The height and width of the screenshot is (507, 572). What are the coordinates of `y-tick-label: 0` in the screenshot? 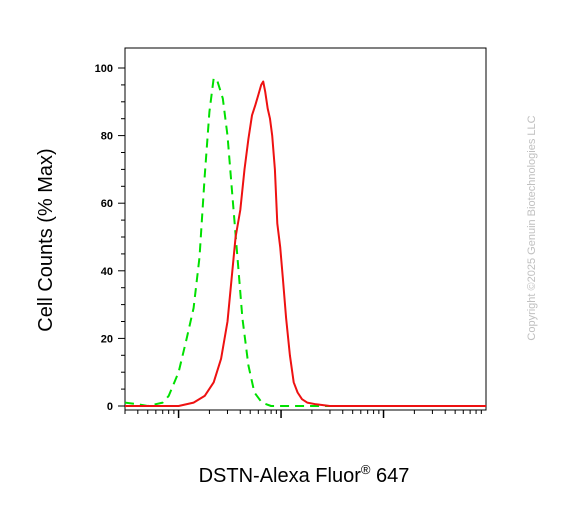 It's located at (110, 407).